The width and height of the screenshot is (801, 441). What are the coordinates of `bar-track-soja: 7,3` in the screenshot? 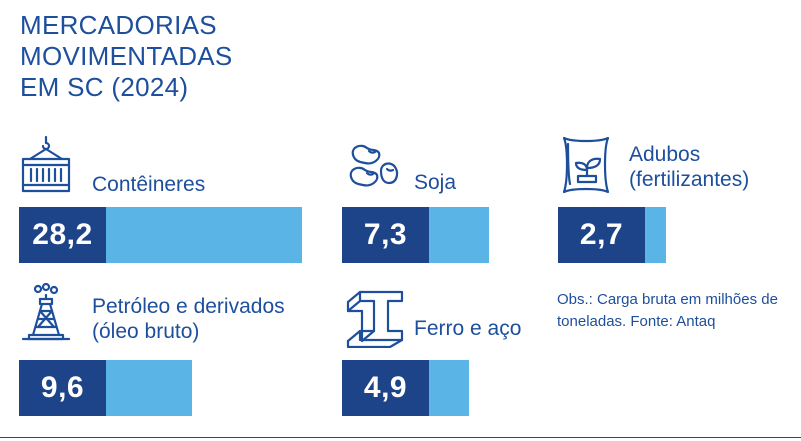 It's located at (415, 235).